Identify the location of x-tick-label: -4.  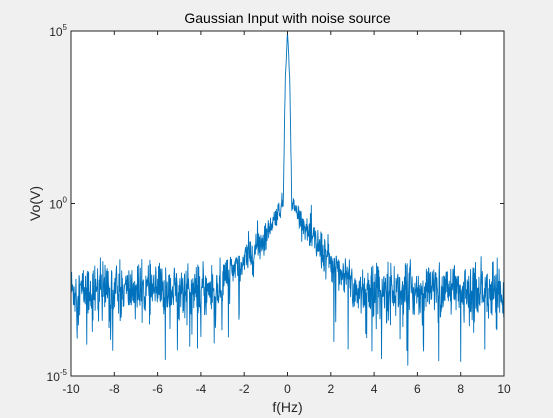
(201, 389).